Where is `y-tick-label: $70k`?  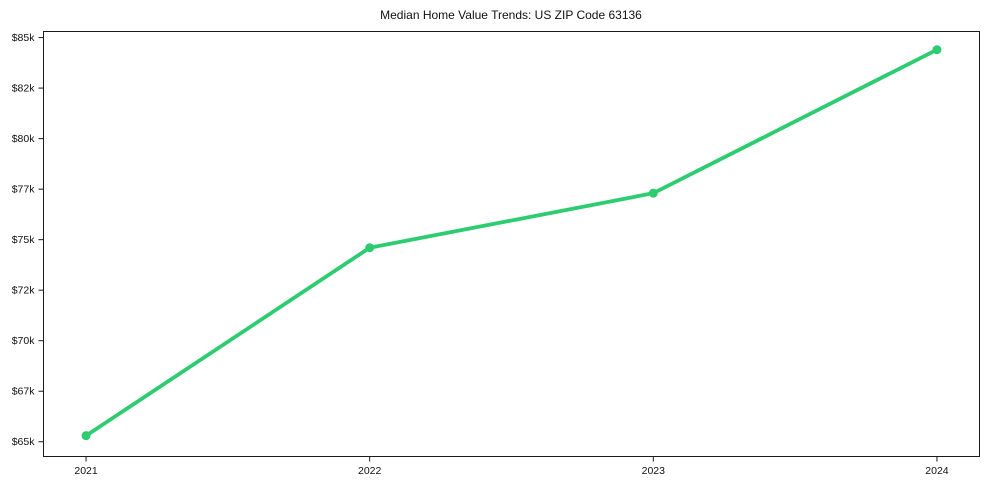 y-tick-label: $70k is located at coordinates (24, 341).